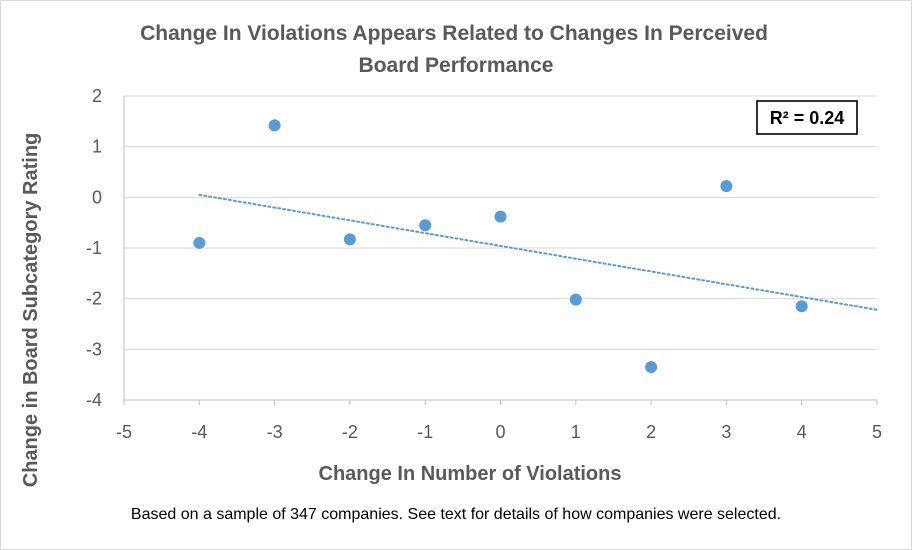  I want to click on y-tick-label: 2, so click(97, 96).